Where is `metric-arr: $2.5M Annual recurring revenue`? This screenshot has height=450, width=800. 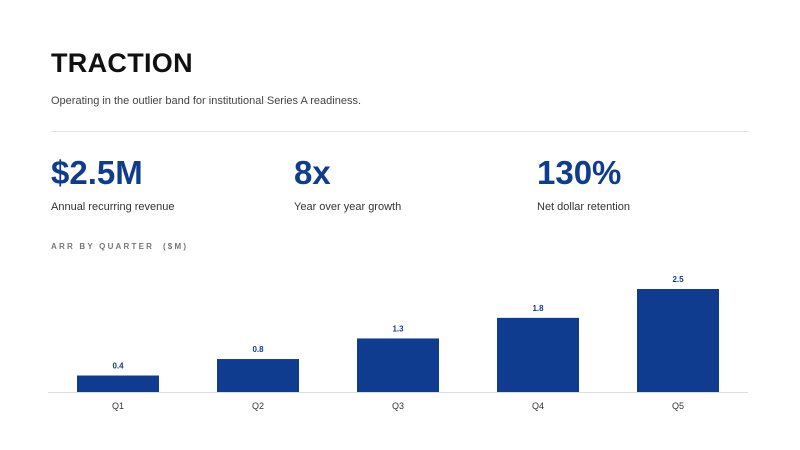
metric-arr: $2.5M Annual recurring revenue is located at coordinates (113, 184).